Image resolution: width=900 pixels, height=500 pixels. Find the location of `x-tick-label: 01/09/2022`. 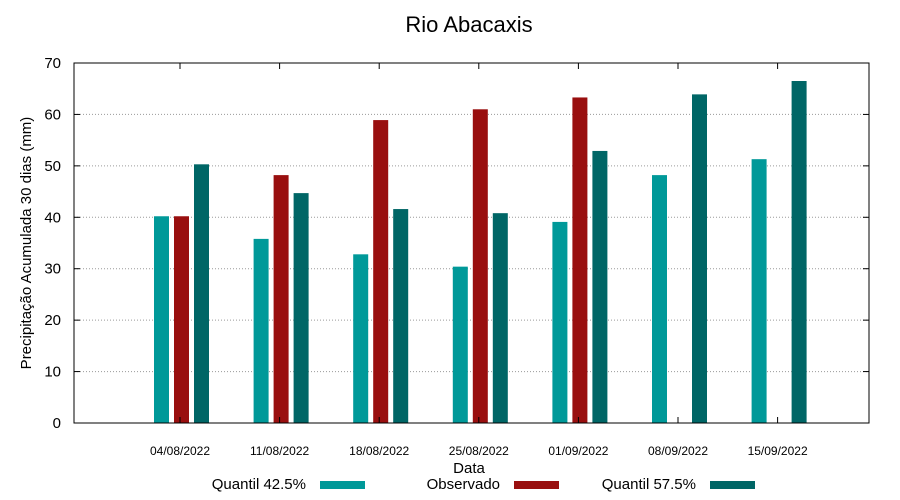

x-tick-label: 01/09/2022 is located at coordinates (578, 451).